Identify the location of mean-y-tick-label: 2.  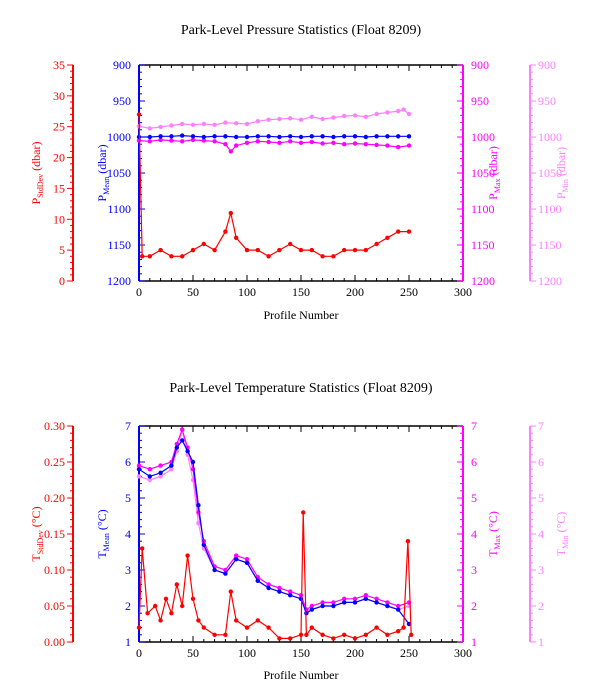
(128, 606).